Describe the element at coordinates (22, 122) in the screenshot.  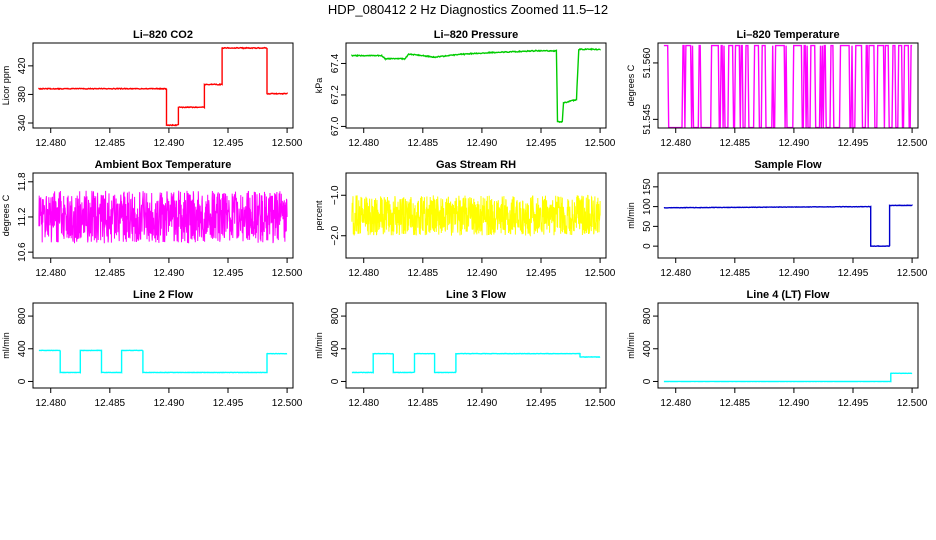
I see `y-tick-label: 340` at that location.